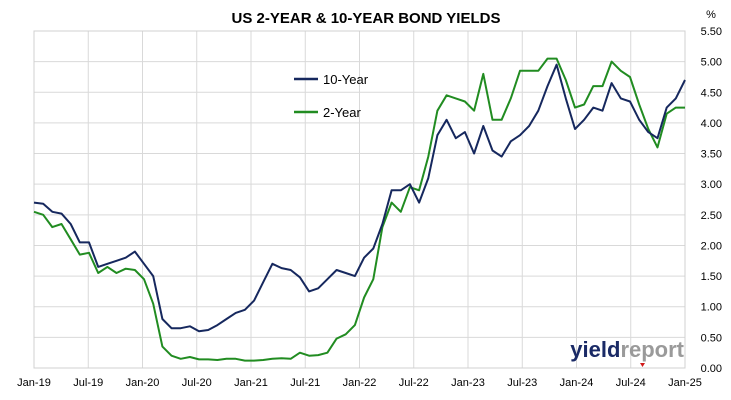  I want to click on y-axis-unit: %, so click(711, 15).